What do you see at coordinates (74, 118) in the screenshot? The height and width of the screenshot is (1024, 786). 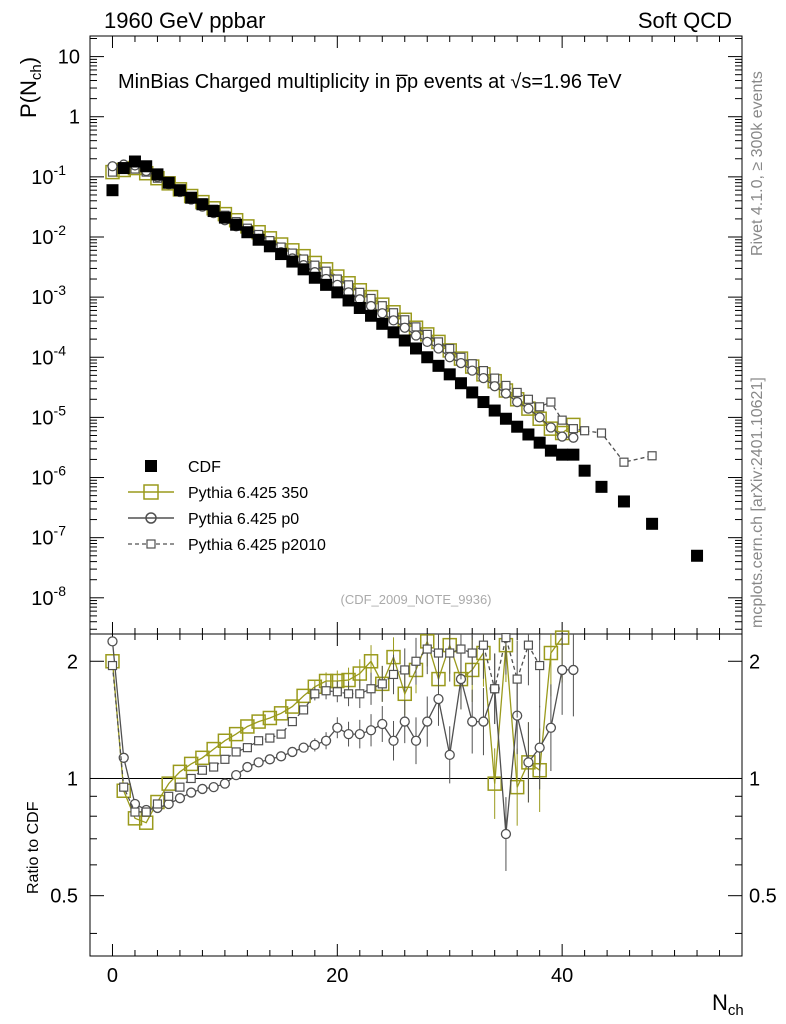 I see `y-tick-label: 1` at bounding box center [74, 118].